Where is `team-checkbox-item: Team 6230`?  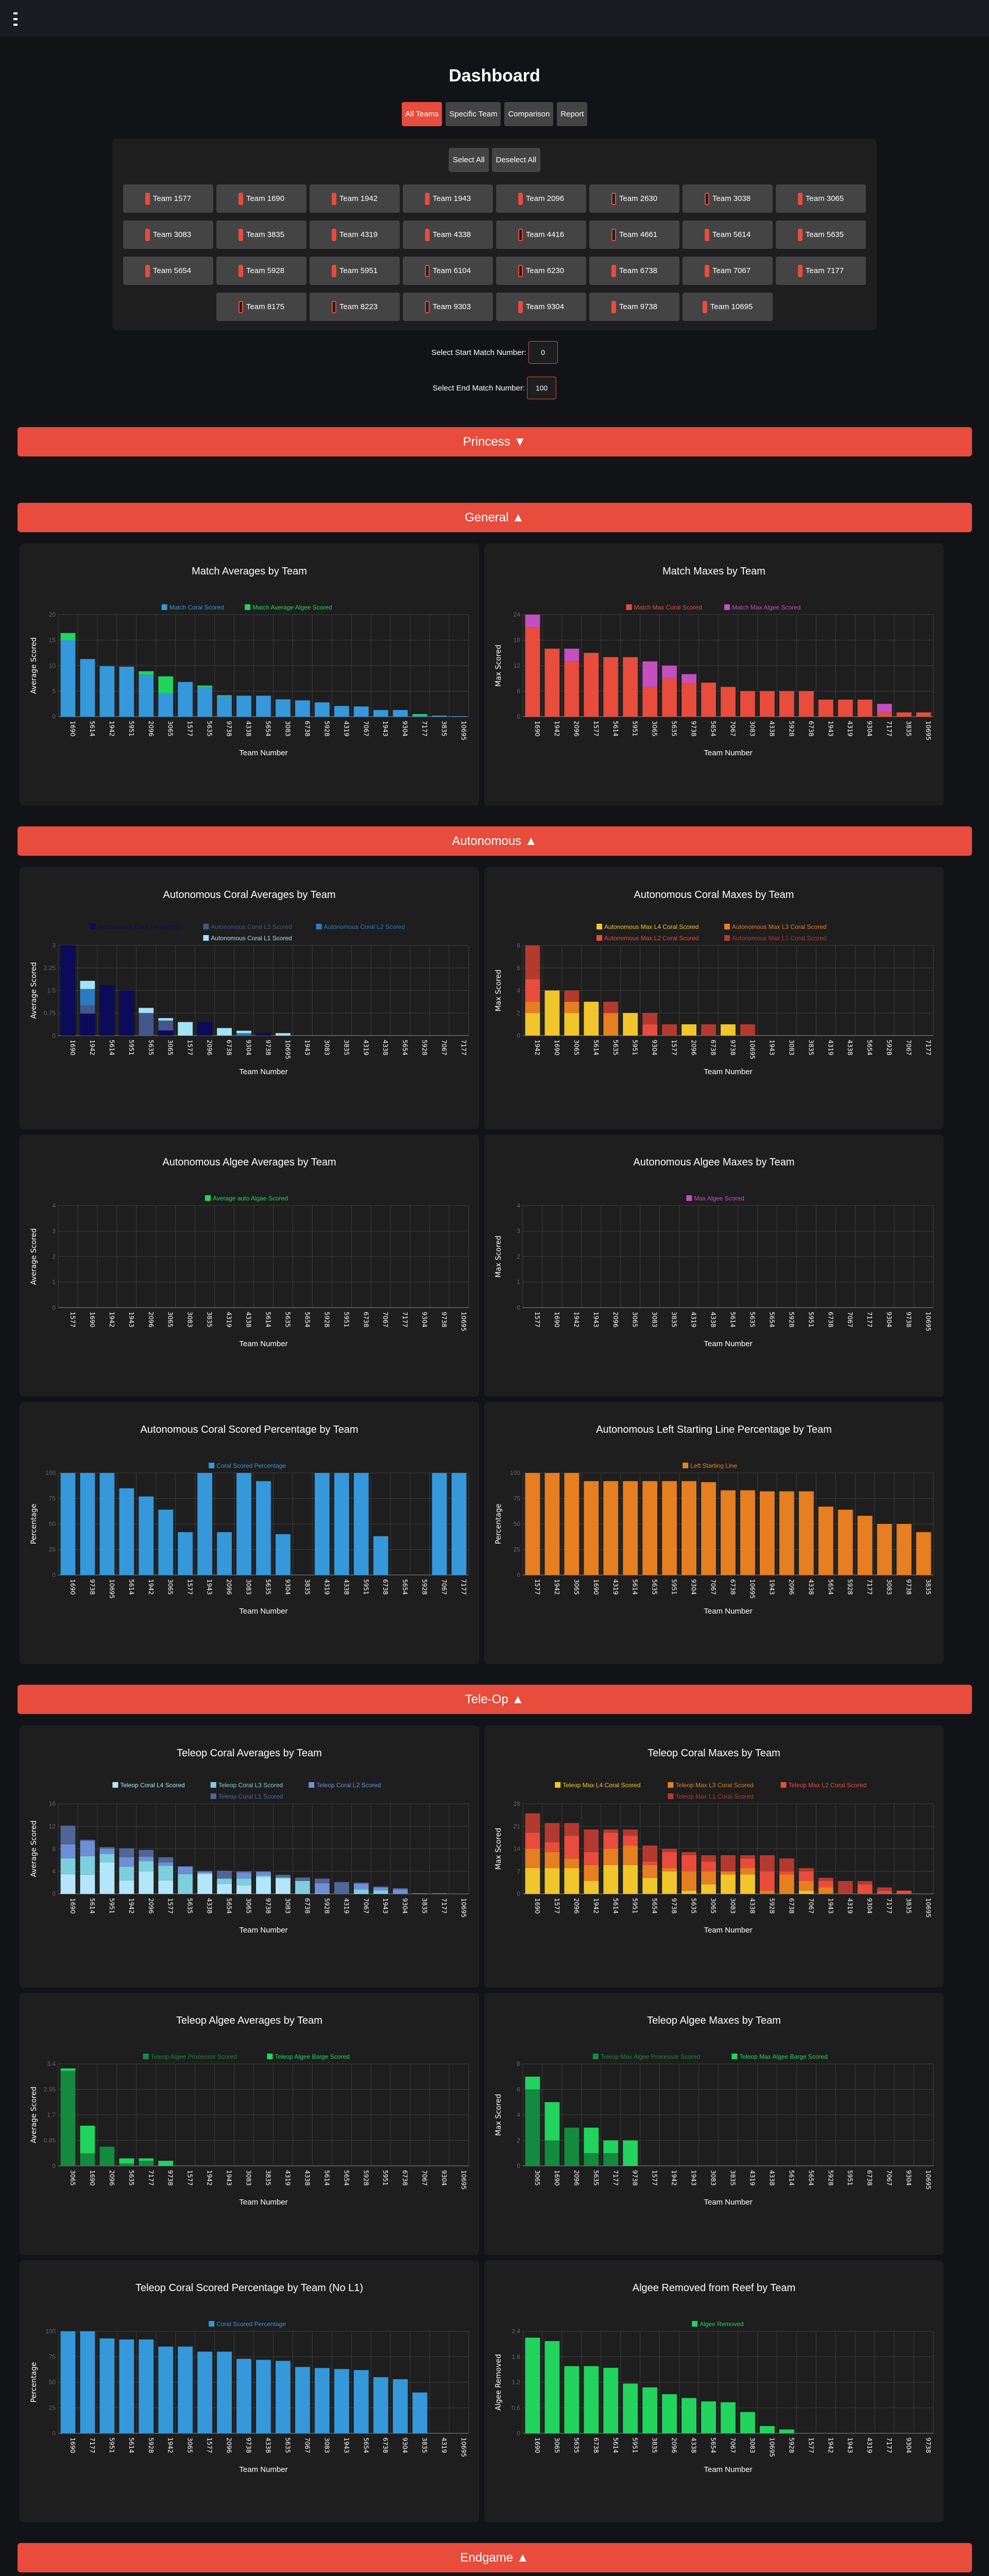
team-checkbox-item: Team 6230 is located at coordinates (541, 271).